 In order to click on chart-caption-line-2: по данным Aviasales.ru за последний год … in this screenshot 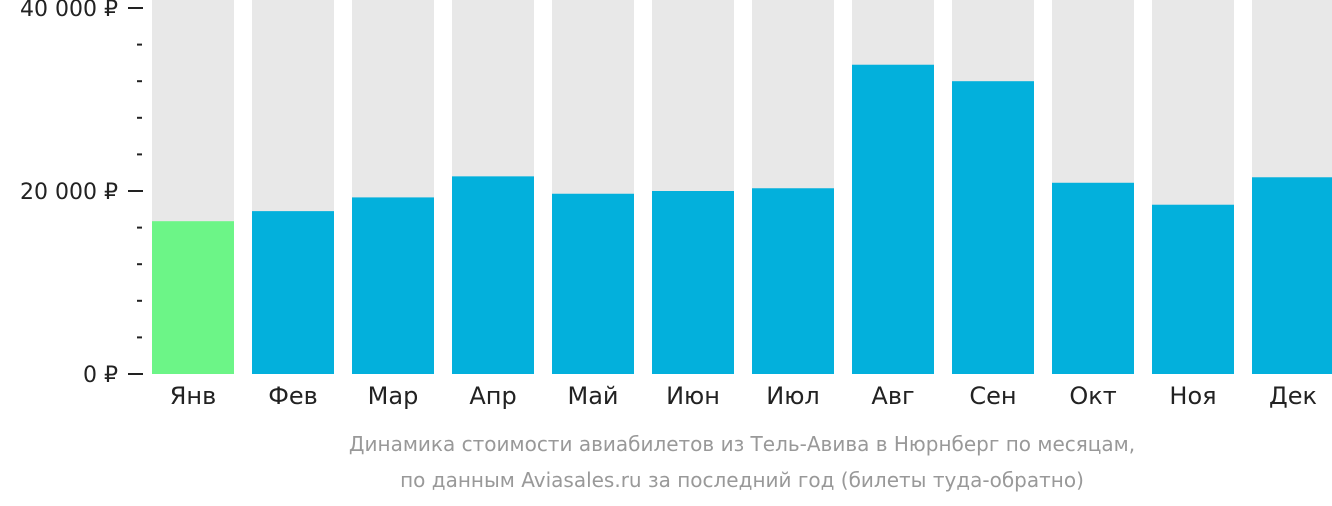, I will do `click(742, 480)`.